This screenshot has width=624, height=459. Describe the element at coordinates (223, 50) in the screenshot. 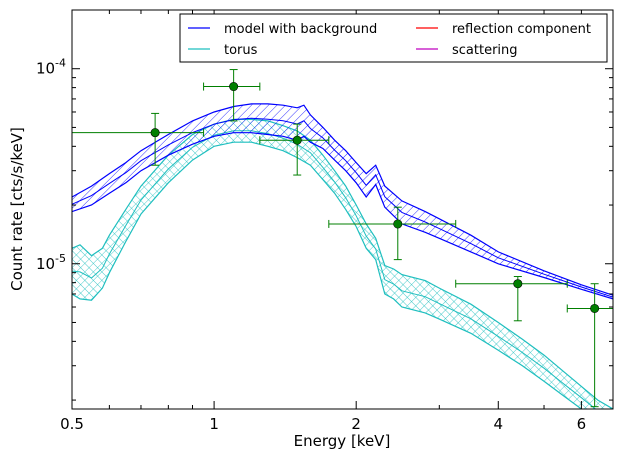

I see `legend-entry-torus: torus` at that location.